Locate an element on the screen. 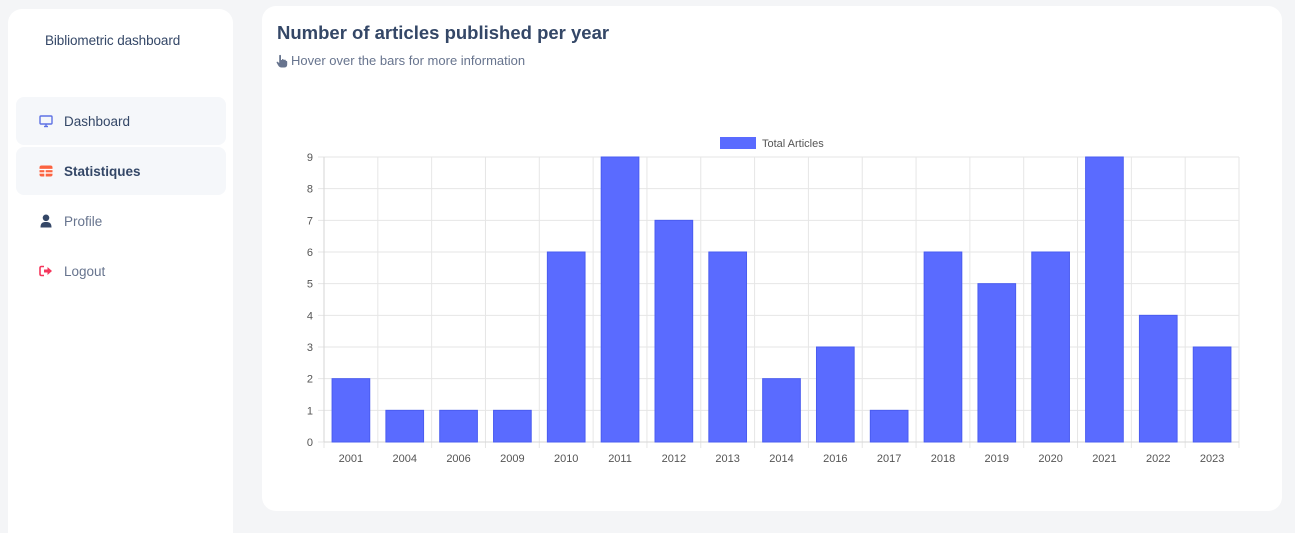 The height and width of the screenshot is (533, 1295). sidebar-item-label: Logout is located at coordinates (85, 271).